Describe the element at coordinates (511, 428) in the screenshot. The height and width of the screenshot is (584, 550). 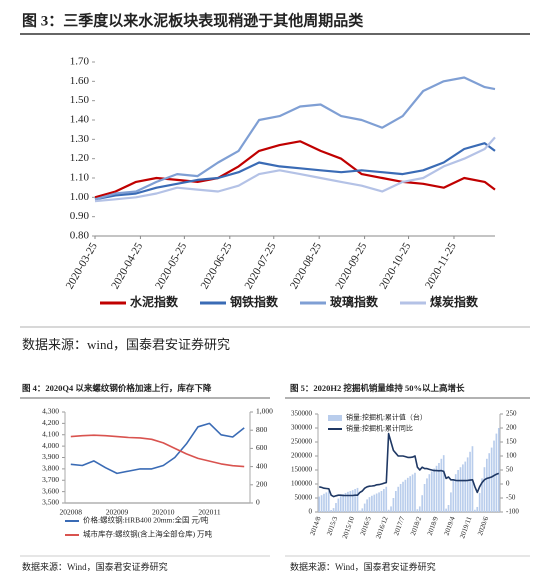
I see `y2-tick-label: 200` at that location.